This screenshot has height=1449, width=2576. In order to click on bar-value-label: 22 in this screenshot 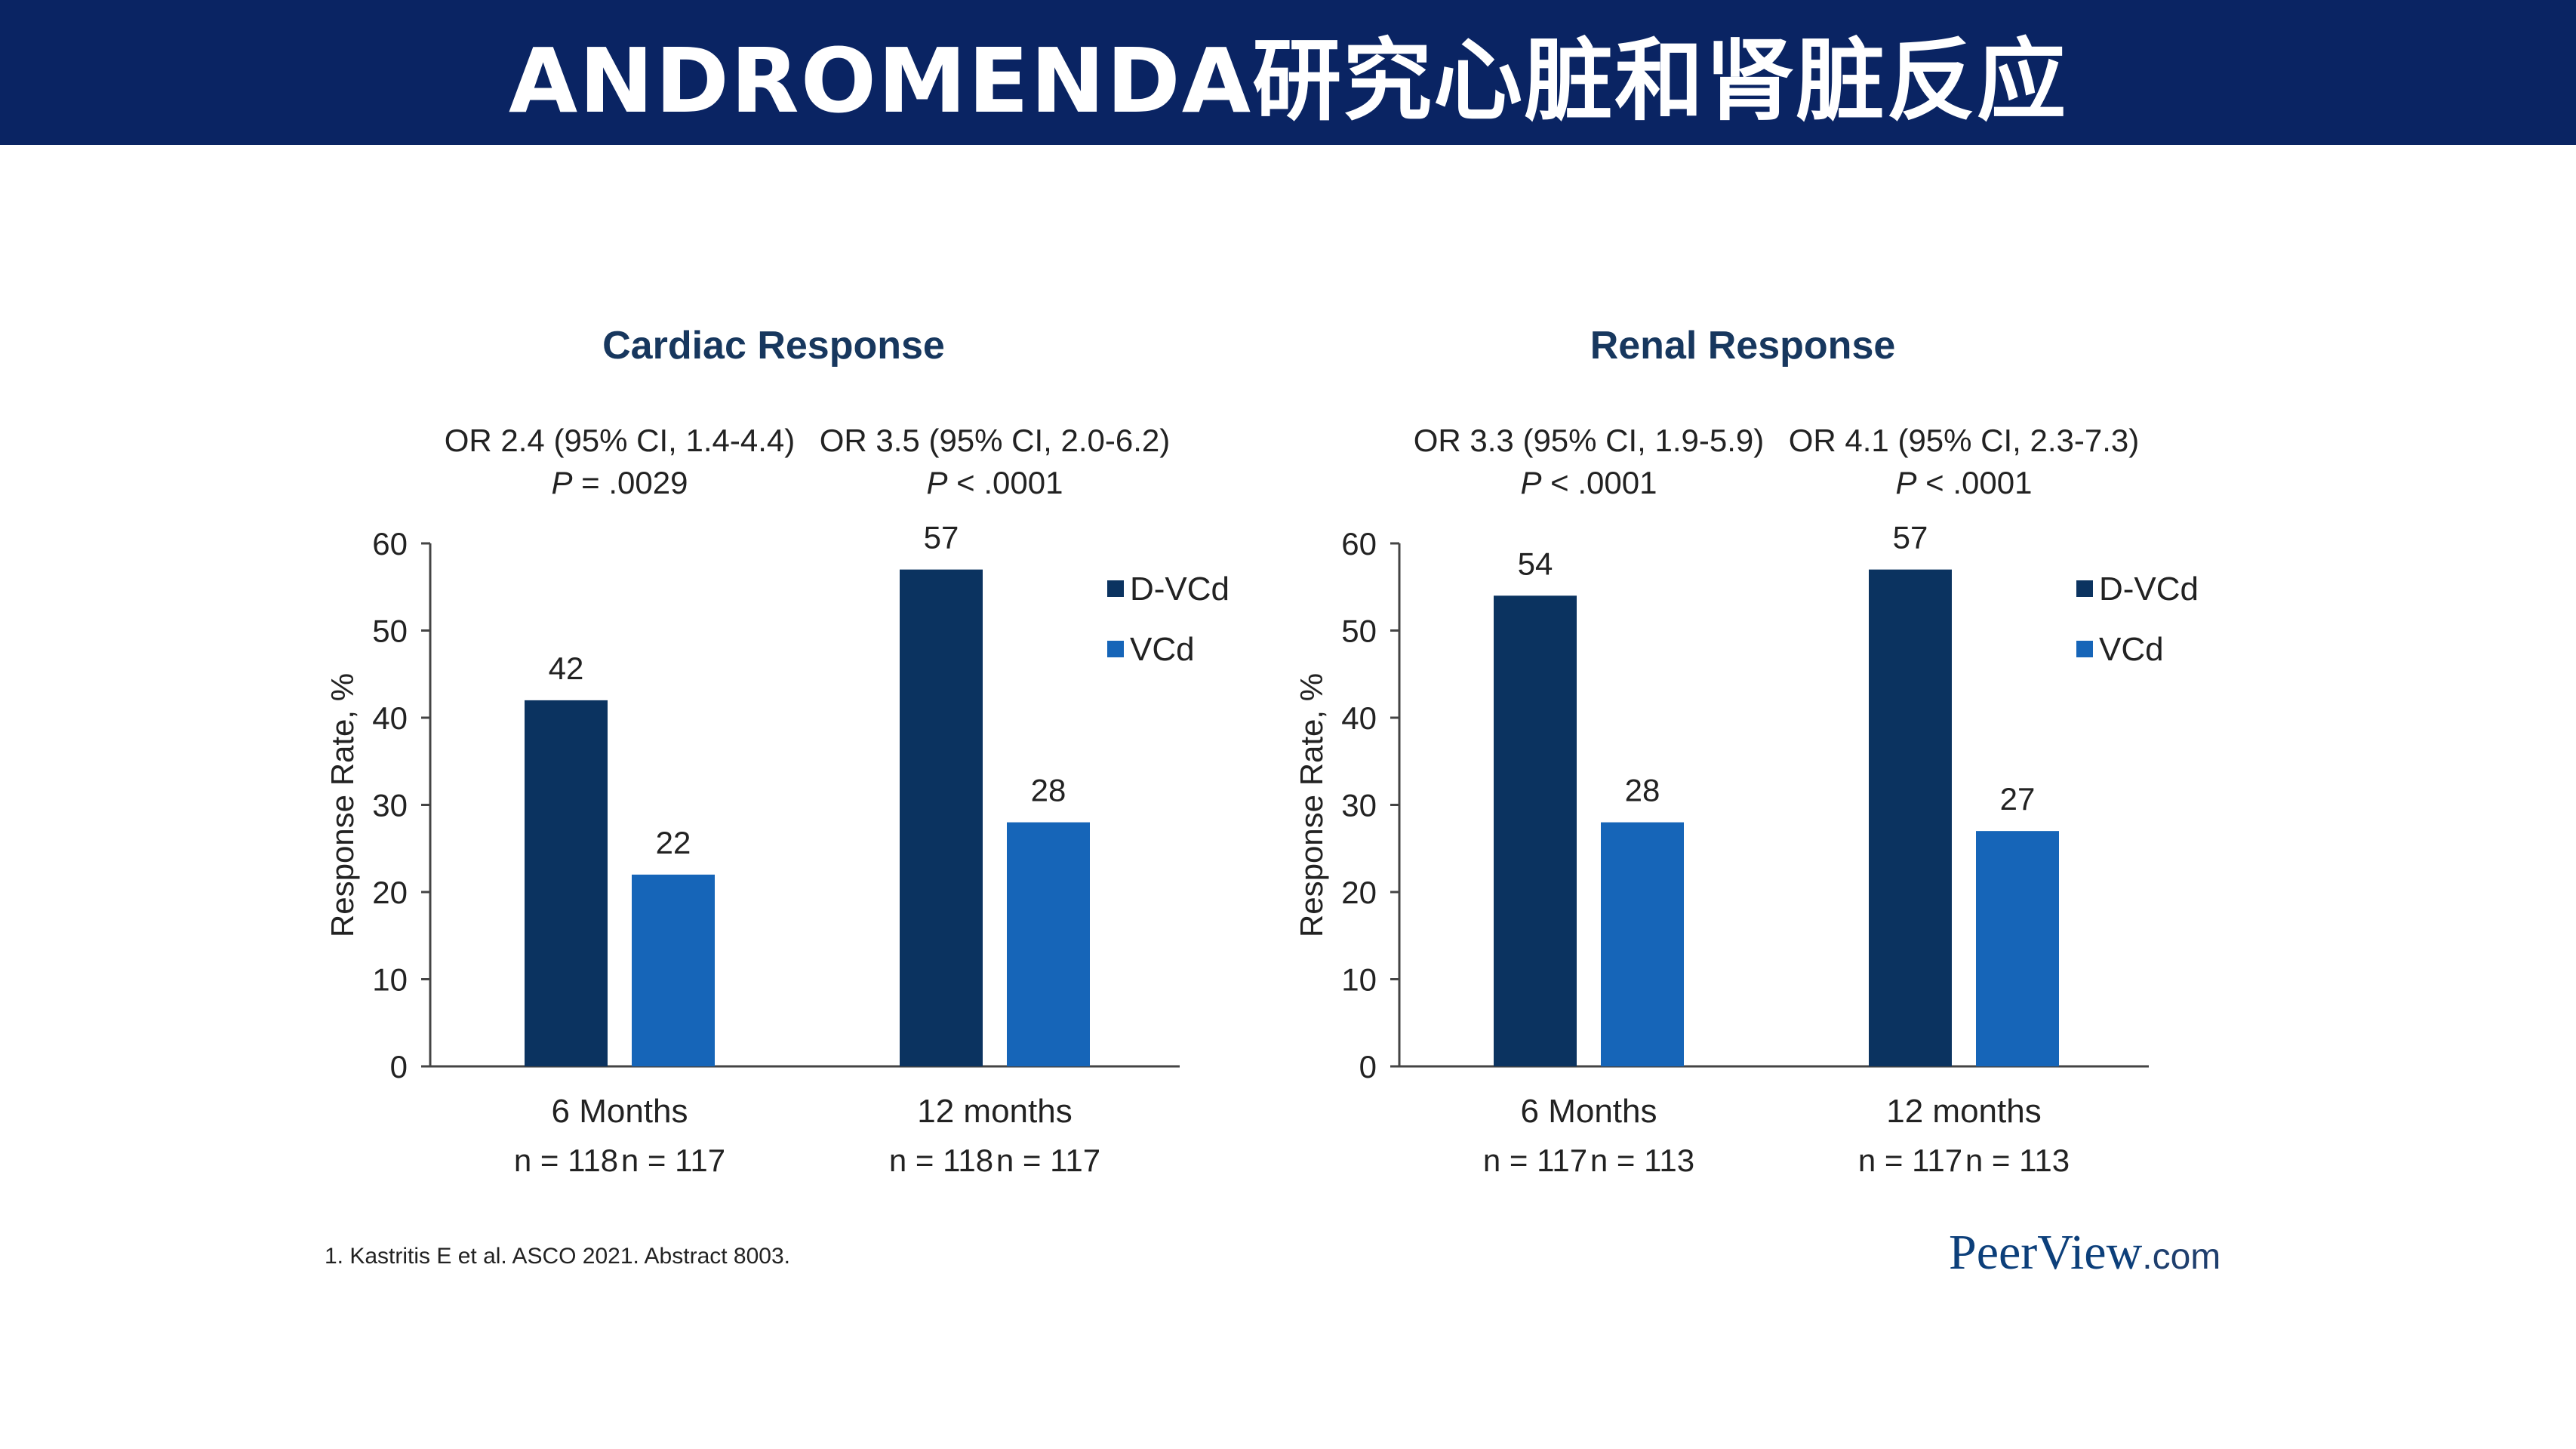, I will do `click(673, 842)`.